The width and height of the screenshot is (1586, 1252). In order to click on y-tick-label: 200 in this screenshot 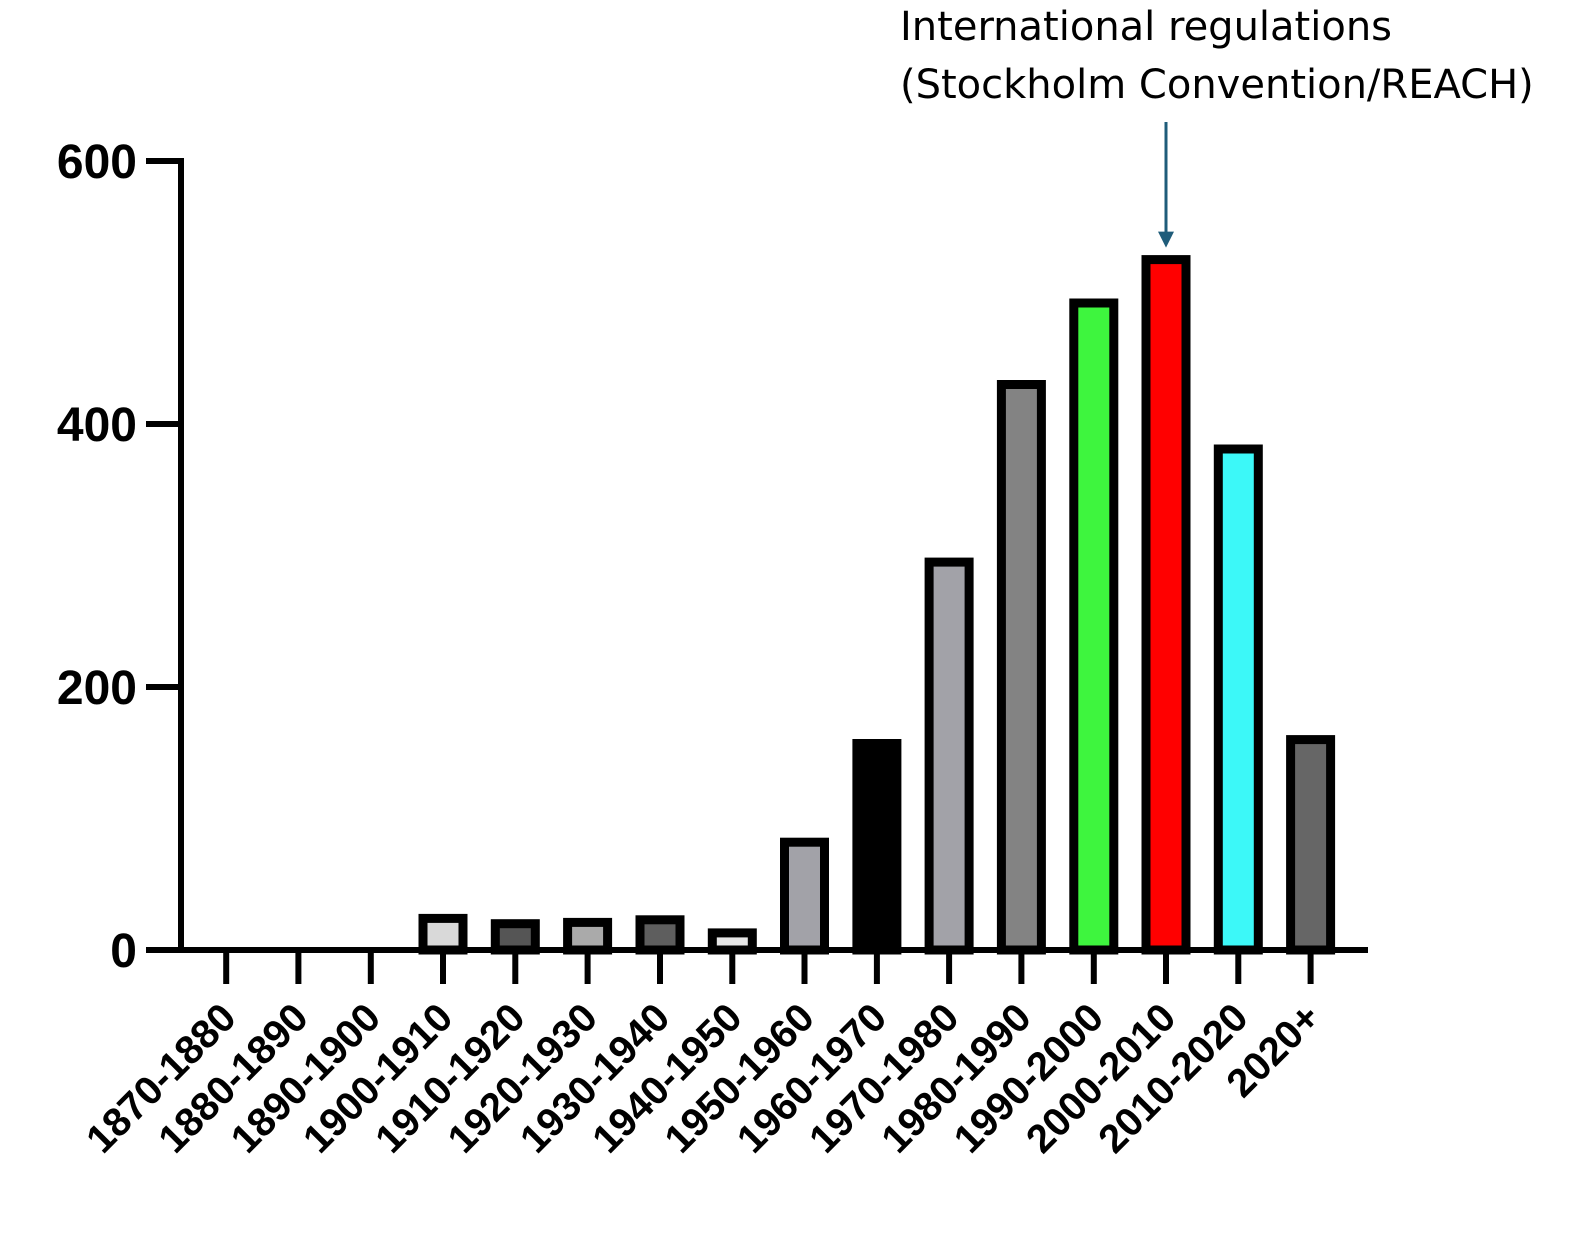, I will do `click(97, 688)`.